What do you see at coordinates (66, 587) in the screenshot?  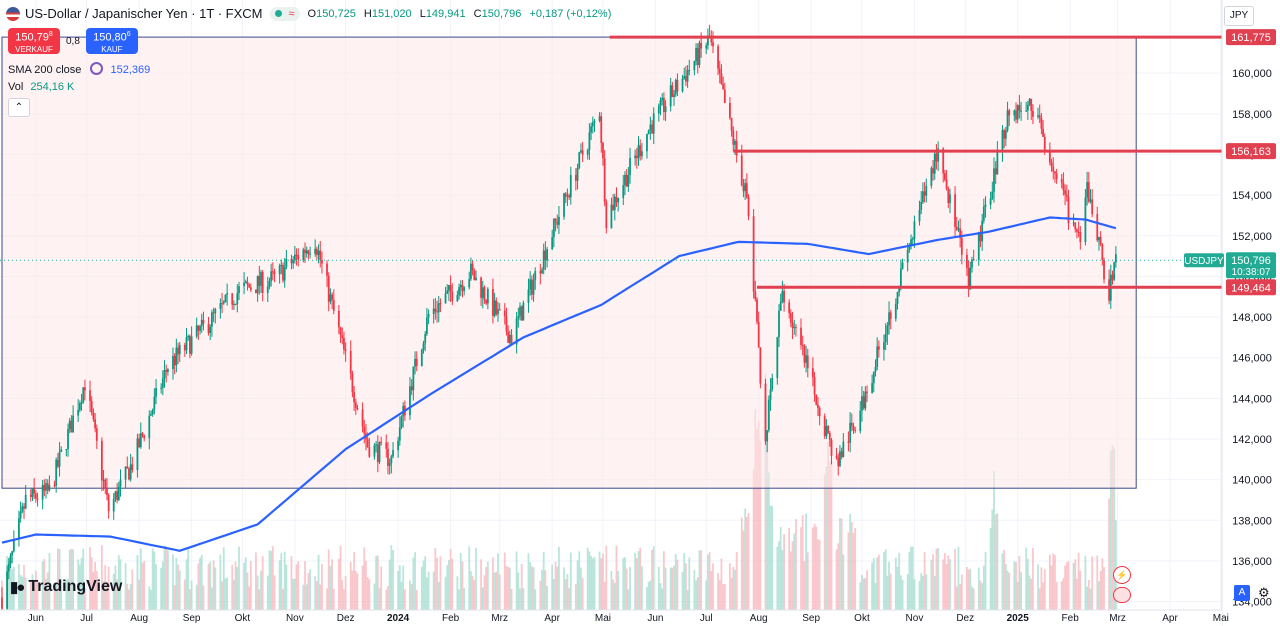 I see `tradingview-logo: ▮● TradingView` at bounding box center [66, 587].